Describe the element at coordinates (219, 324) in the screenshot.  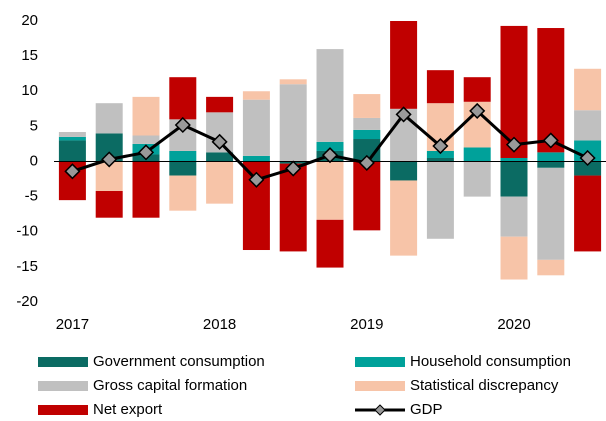
I see `x-tick-label: 2018` at that location.